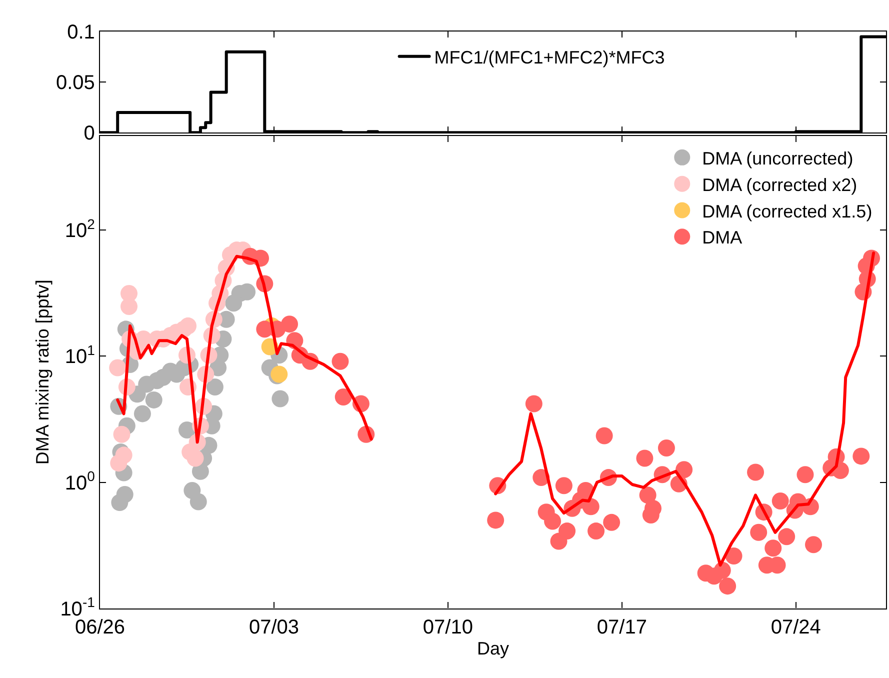  Describe the element at coordinates (795, 627) in the screenshot. I see `x-tick-label: 07/24` at that location.